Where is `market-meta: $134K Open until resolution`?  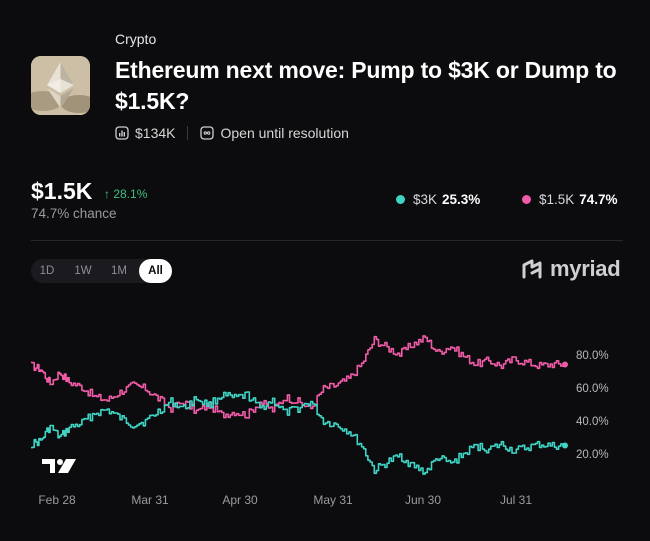
market-meta: $134K Open until resolution is located at coordinates (232, 133).